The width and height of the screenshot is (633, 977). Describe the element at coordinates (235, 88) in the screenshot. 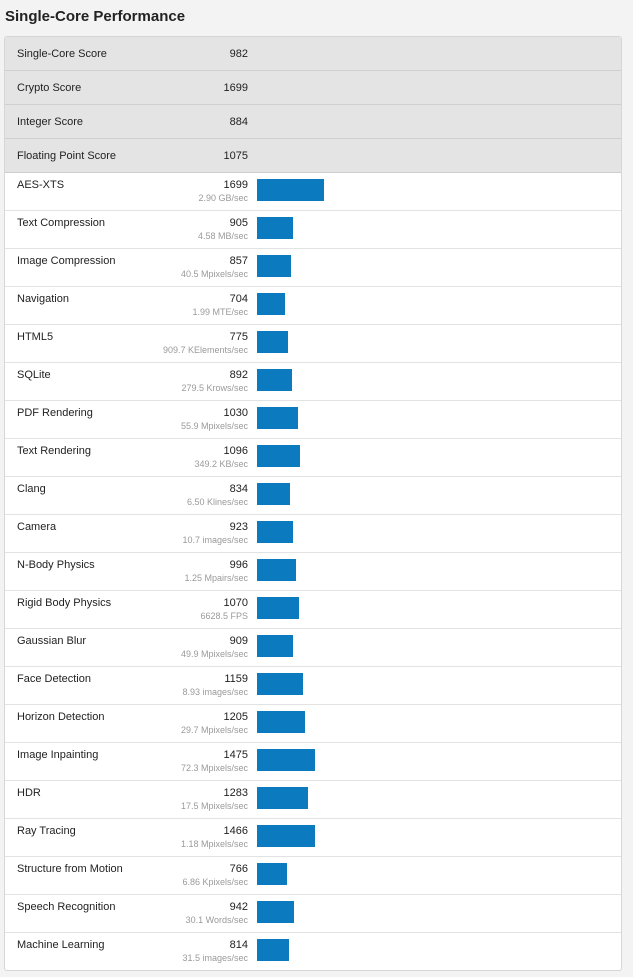

I see `summary-score: 1699` at that location.